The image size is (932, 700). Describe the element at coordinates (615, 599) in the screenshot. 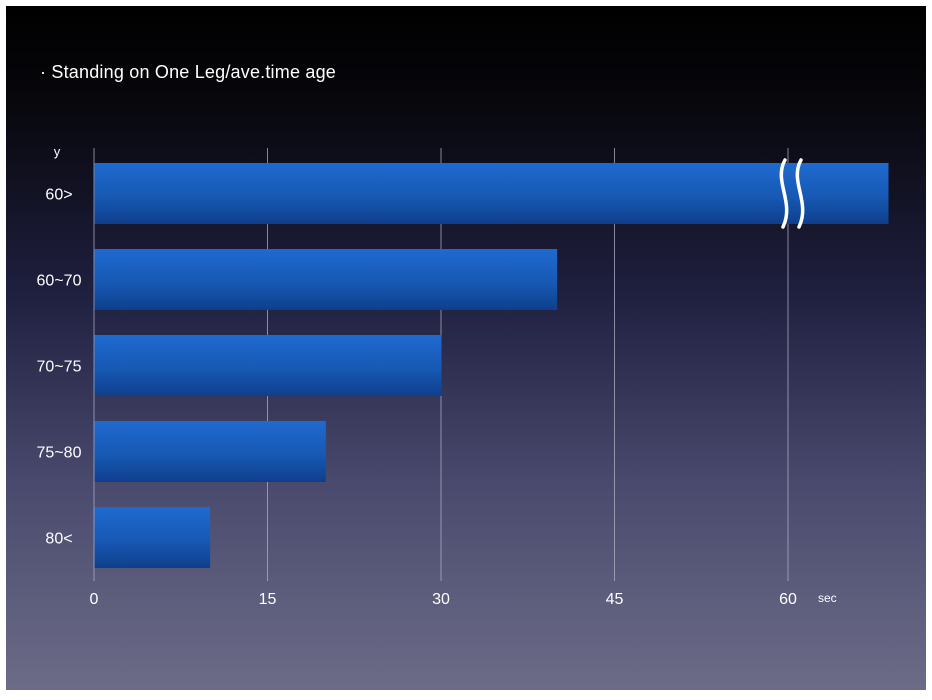

I see `x-tick-label: 45` at that location.